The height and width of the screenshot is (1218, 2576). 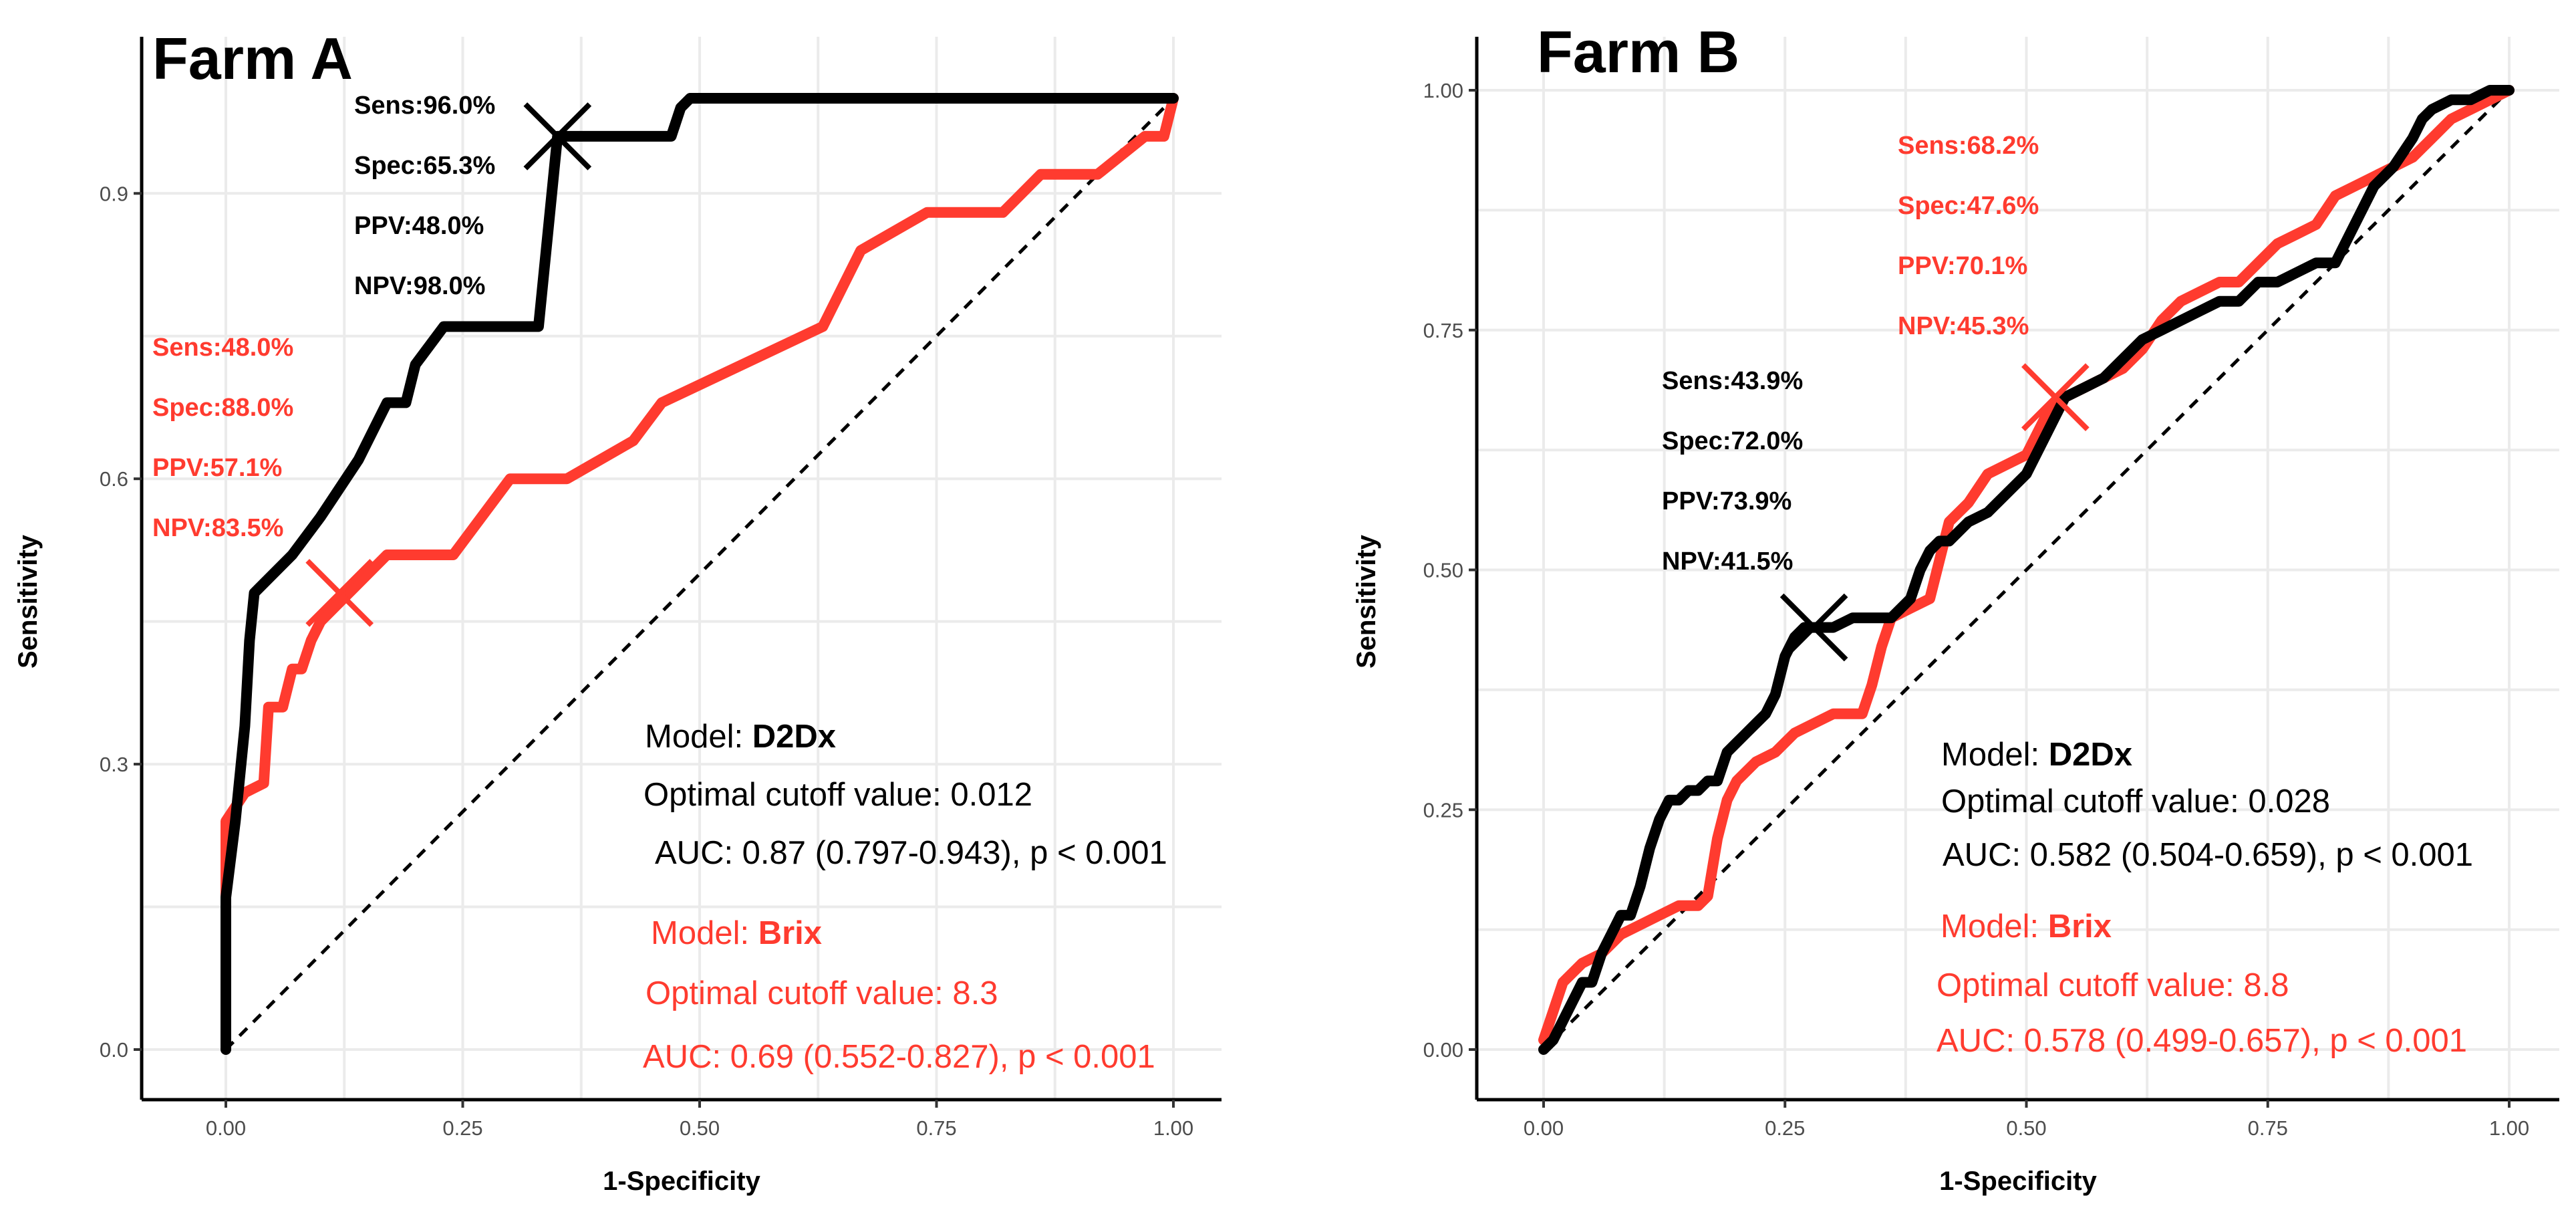 What do you see at coordinates (114, 193) in the screenshot?
I see `y-tick-label: 0.9` at bounding box center [114, 193].